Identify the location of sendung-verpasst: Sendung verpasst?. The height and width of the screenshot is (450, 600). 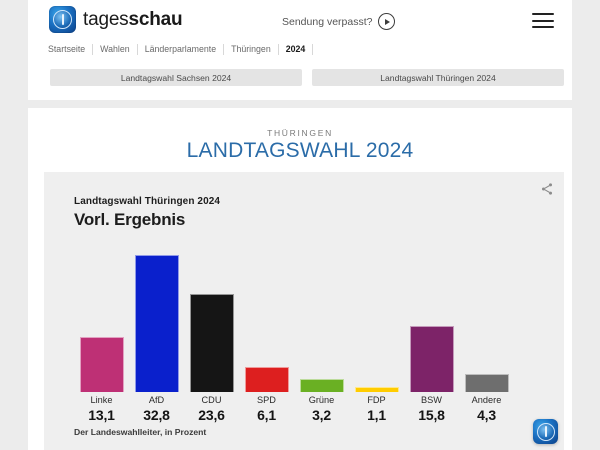
(339, 21).